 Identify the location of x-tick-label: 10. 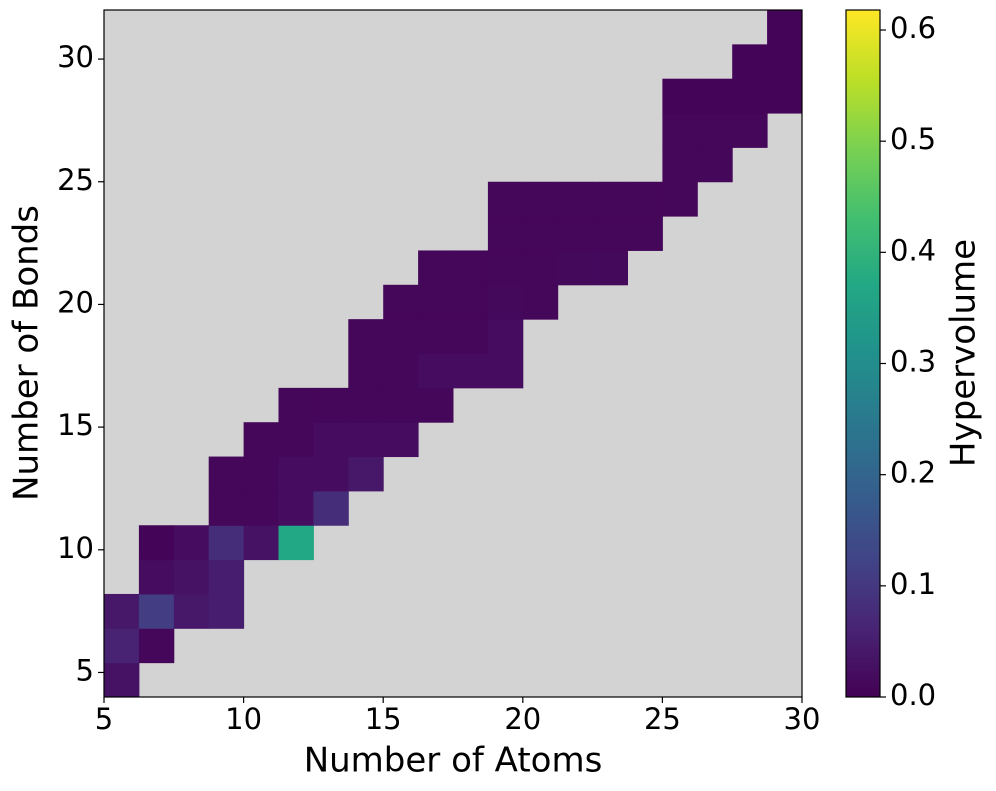
(243, 719).